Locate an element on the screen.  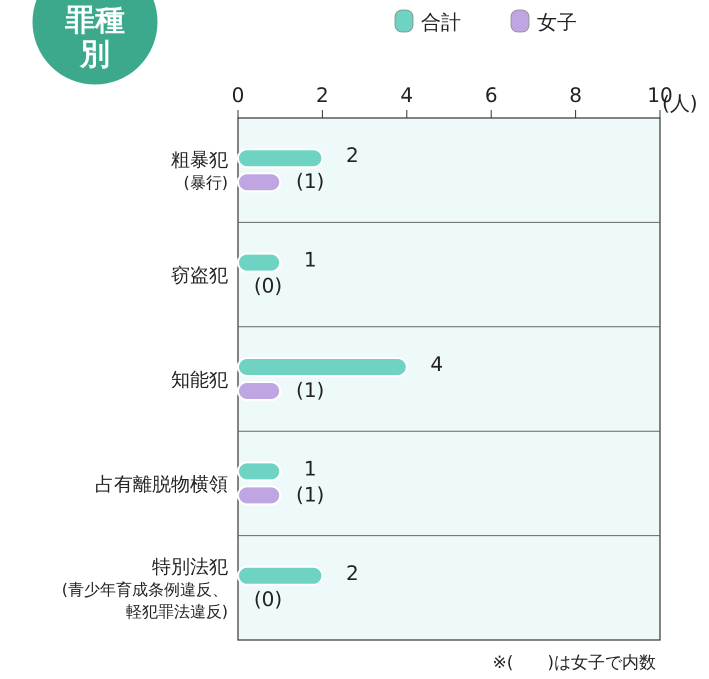
data-label: 4 is located at coordinates (437, 364).